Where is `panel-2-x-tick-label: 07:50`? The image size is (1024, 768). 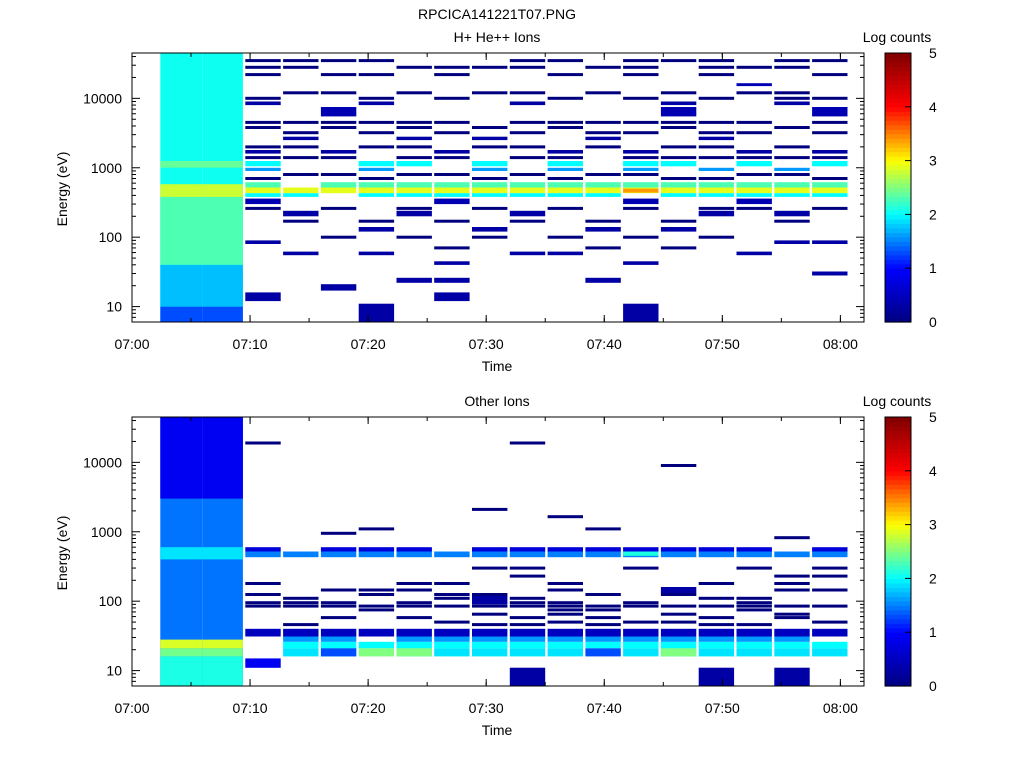 panel-2-x-tick-label: 07:50 is located at coordinates (722, 708).